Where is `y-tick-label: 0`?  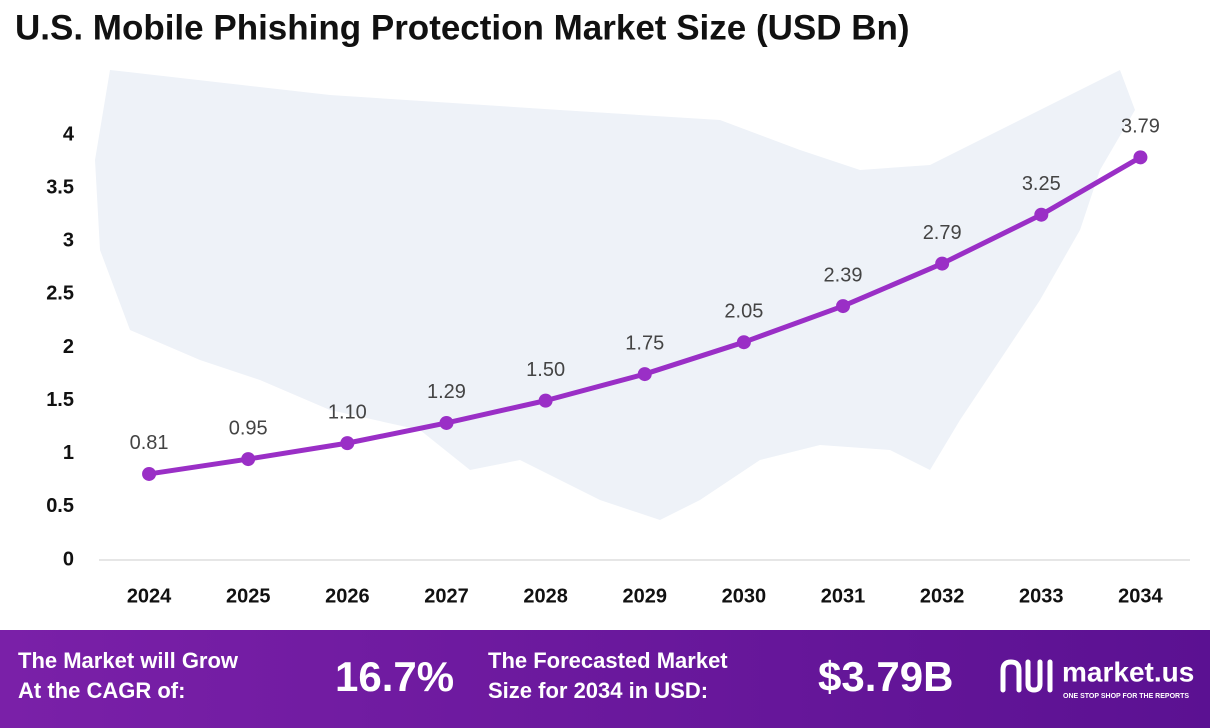 y-tick-label: 0 is located at coordinates (68, 559).